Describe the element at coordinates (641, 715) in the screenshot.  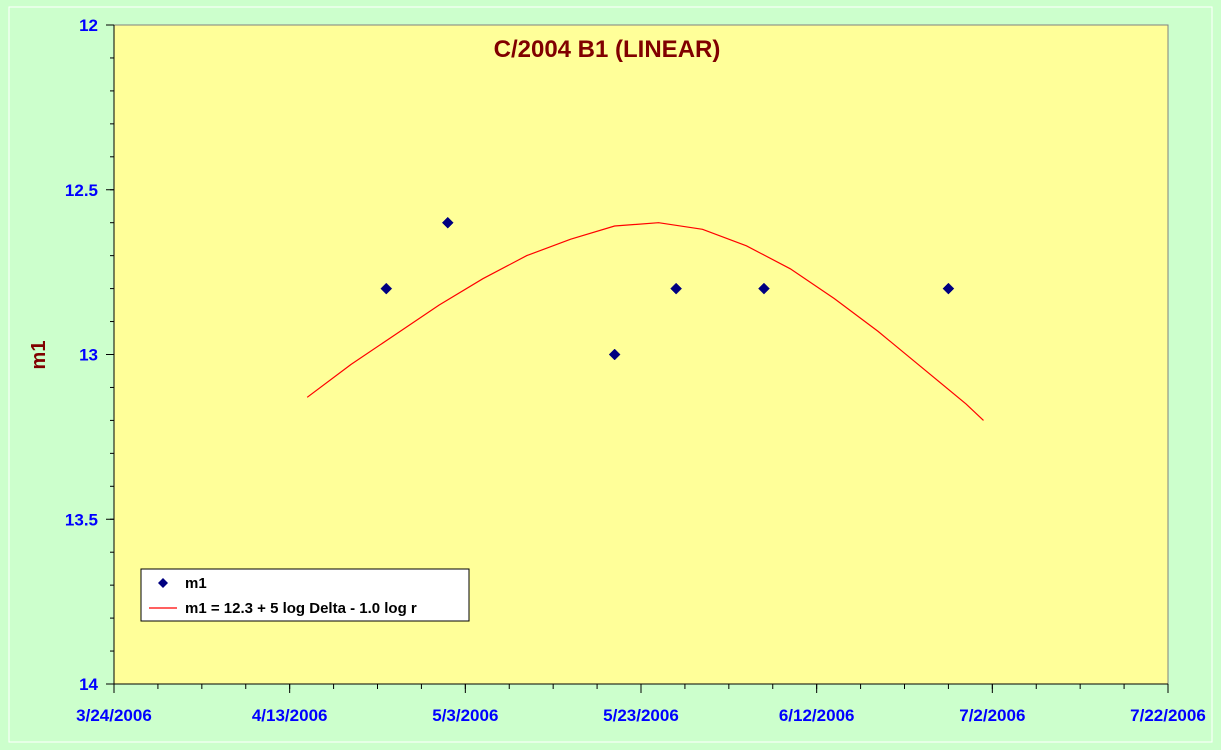
I see `x-tick-label: 5/23/2006` at that location.